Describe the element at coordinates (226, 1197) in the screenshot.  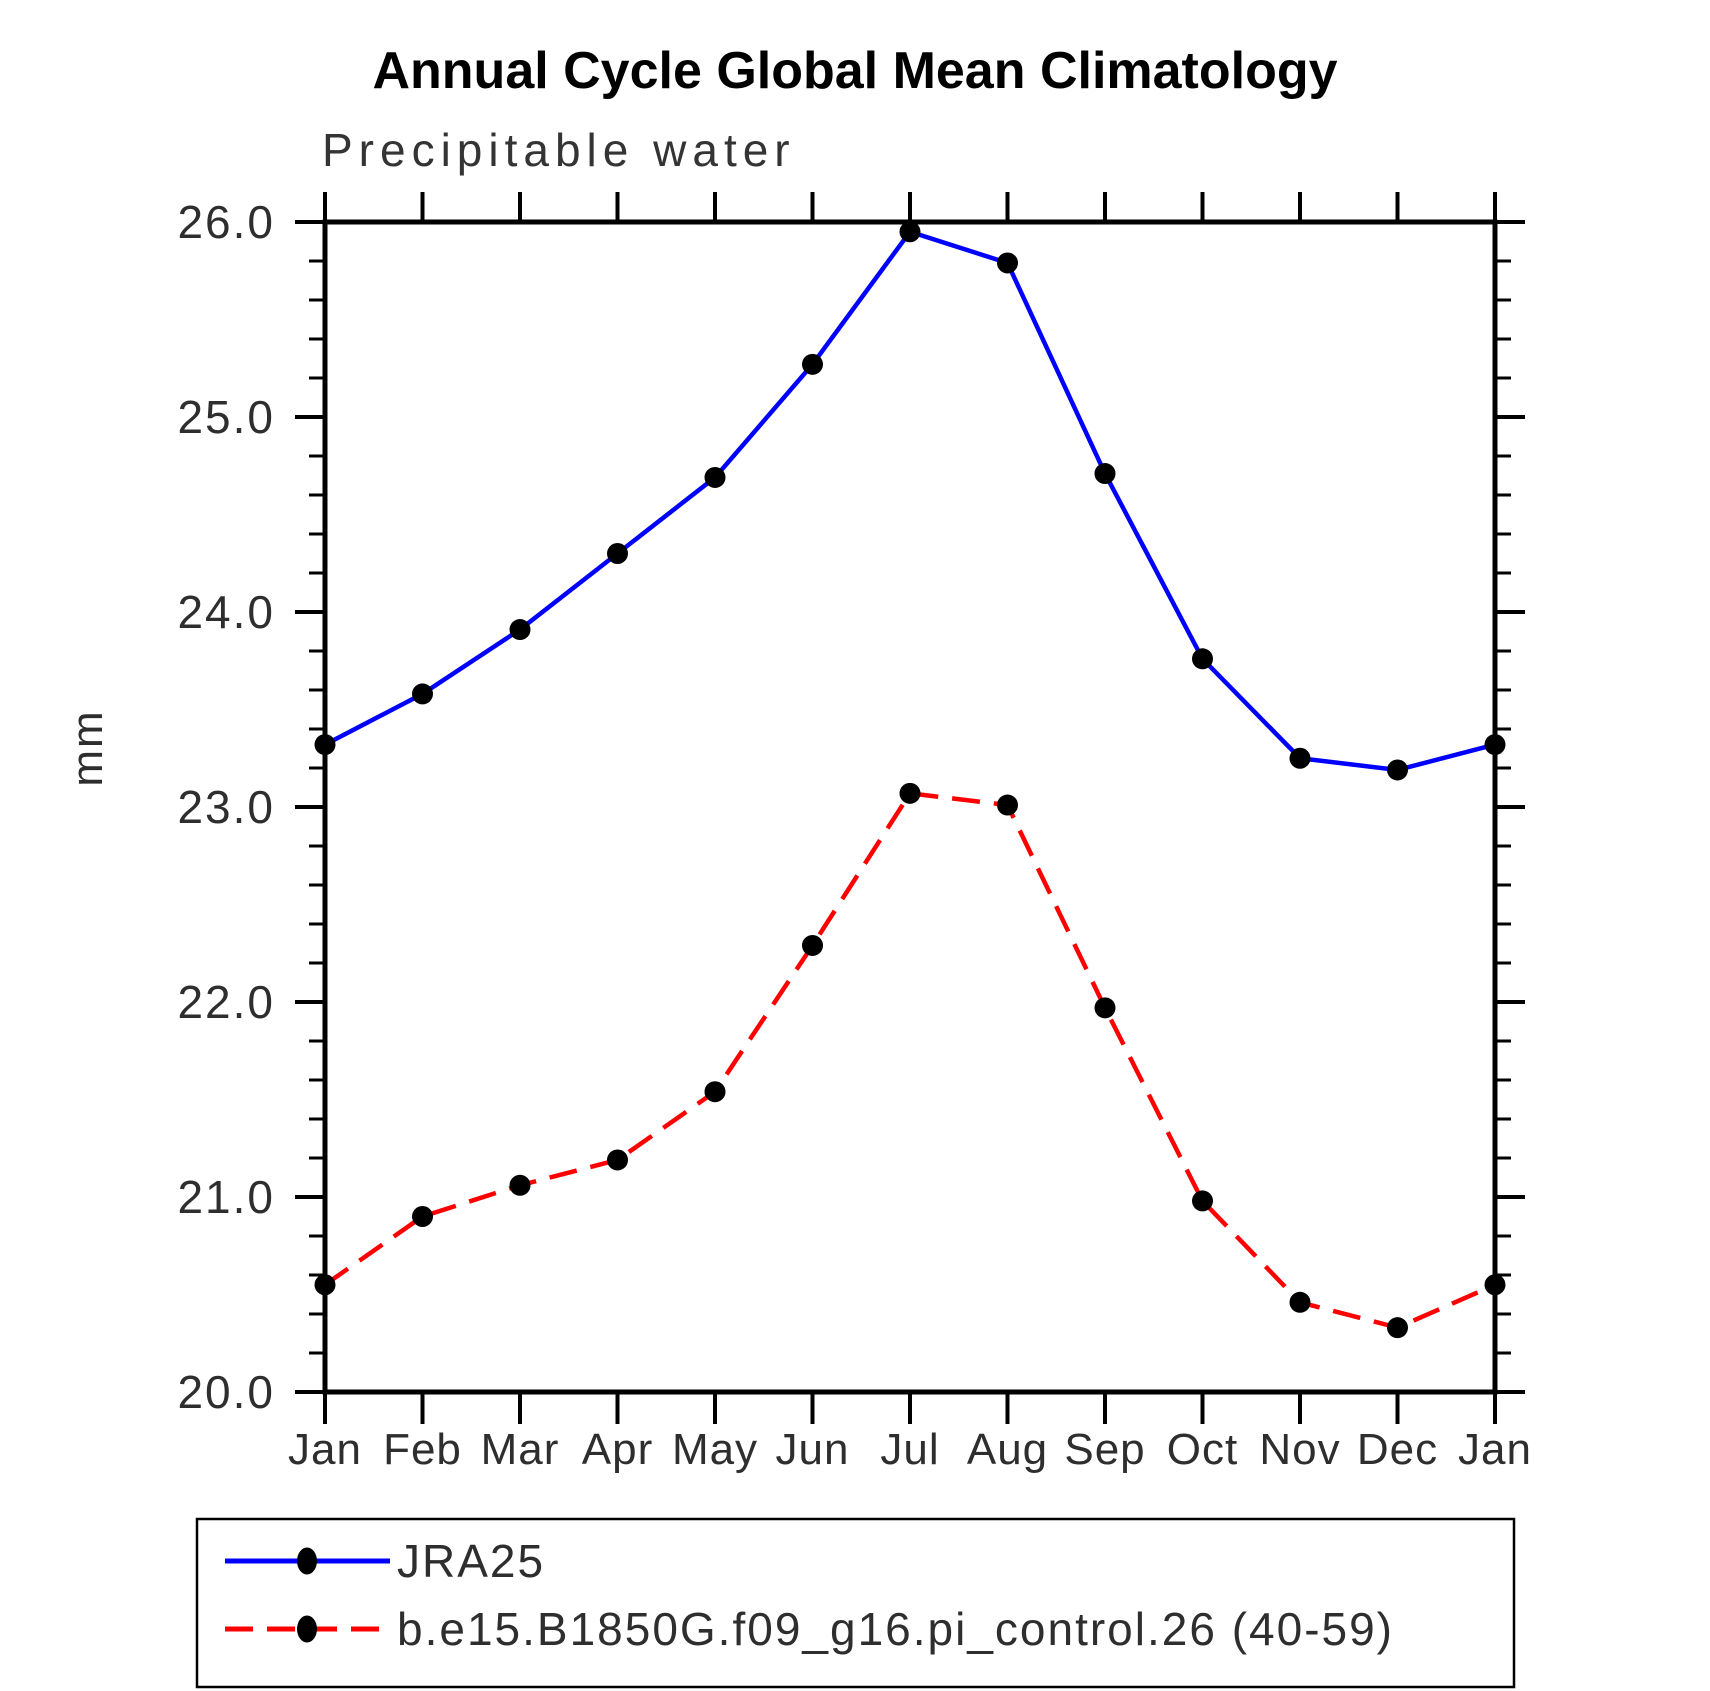
I see `y-tick-label: 21.0` at that location.